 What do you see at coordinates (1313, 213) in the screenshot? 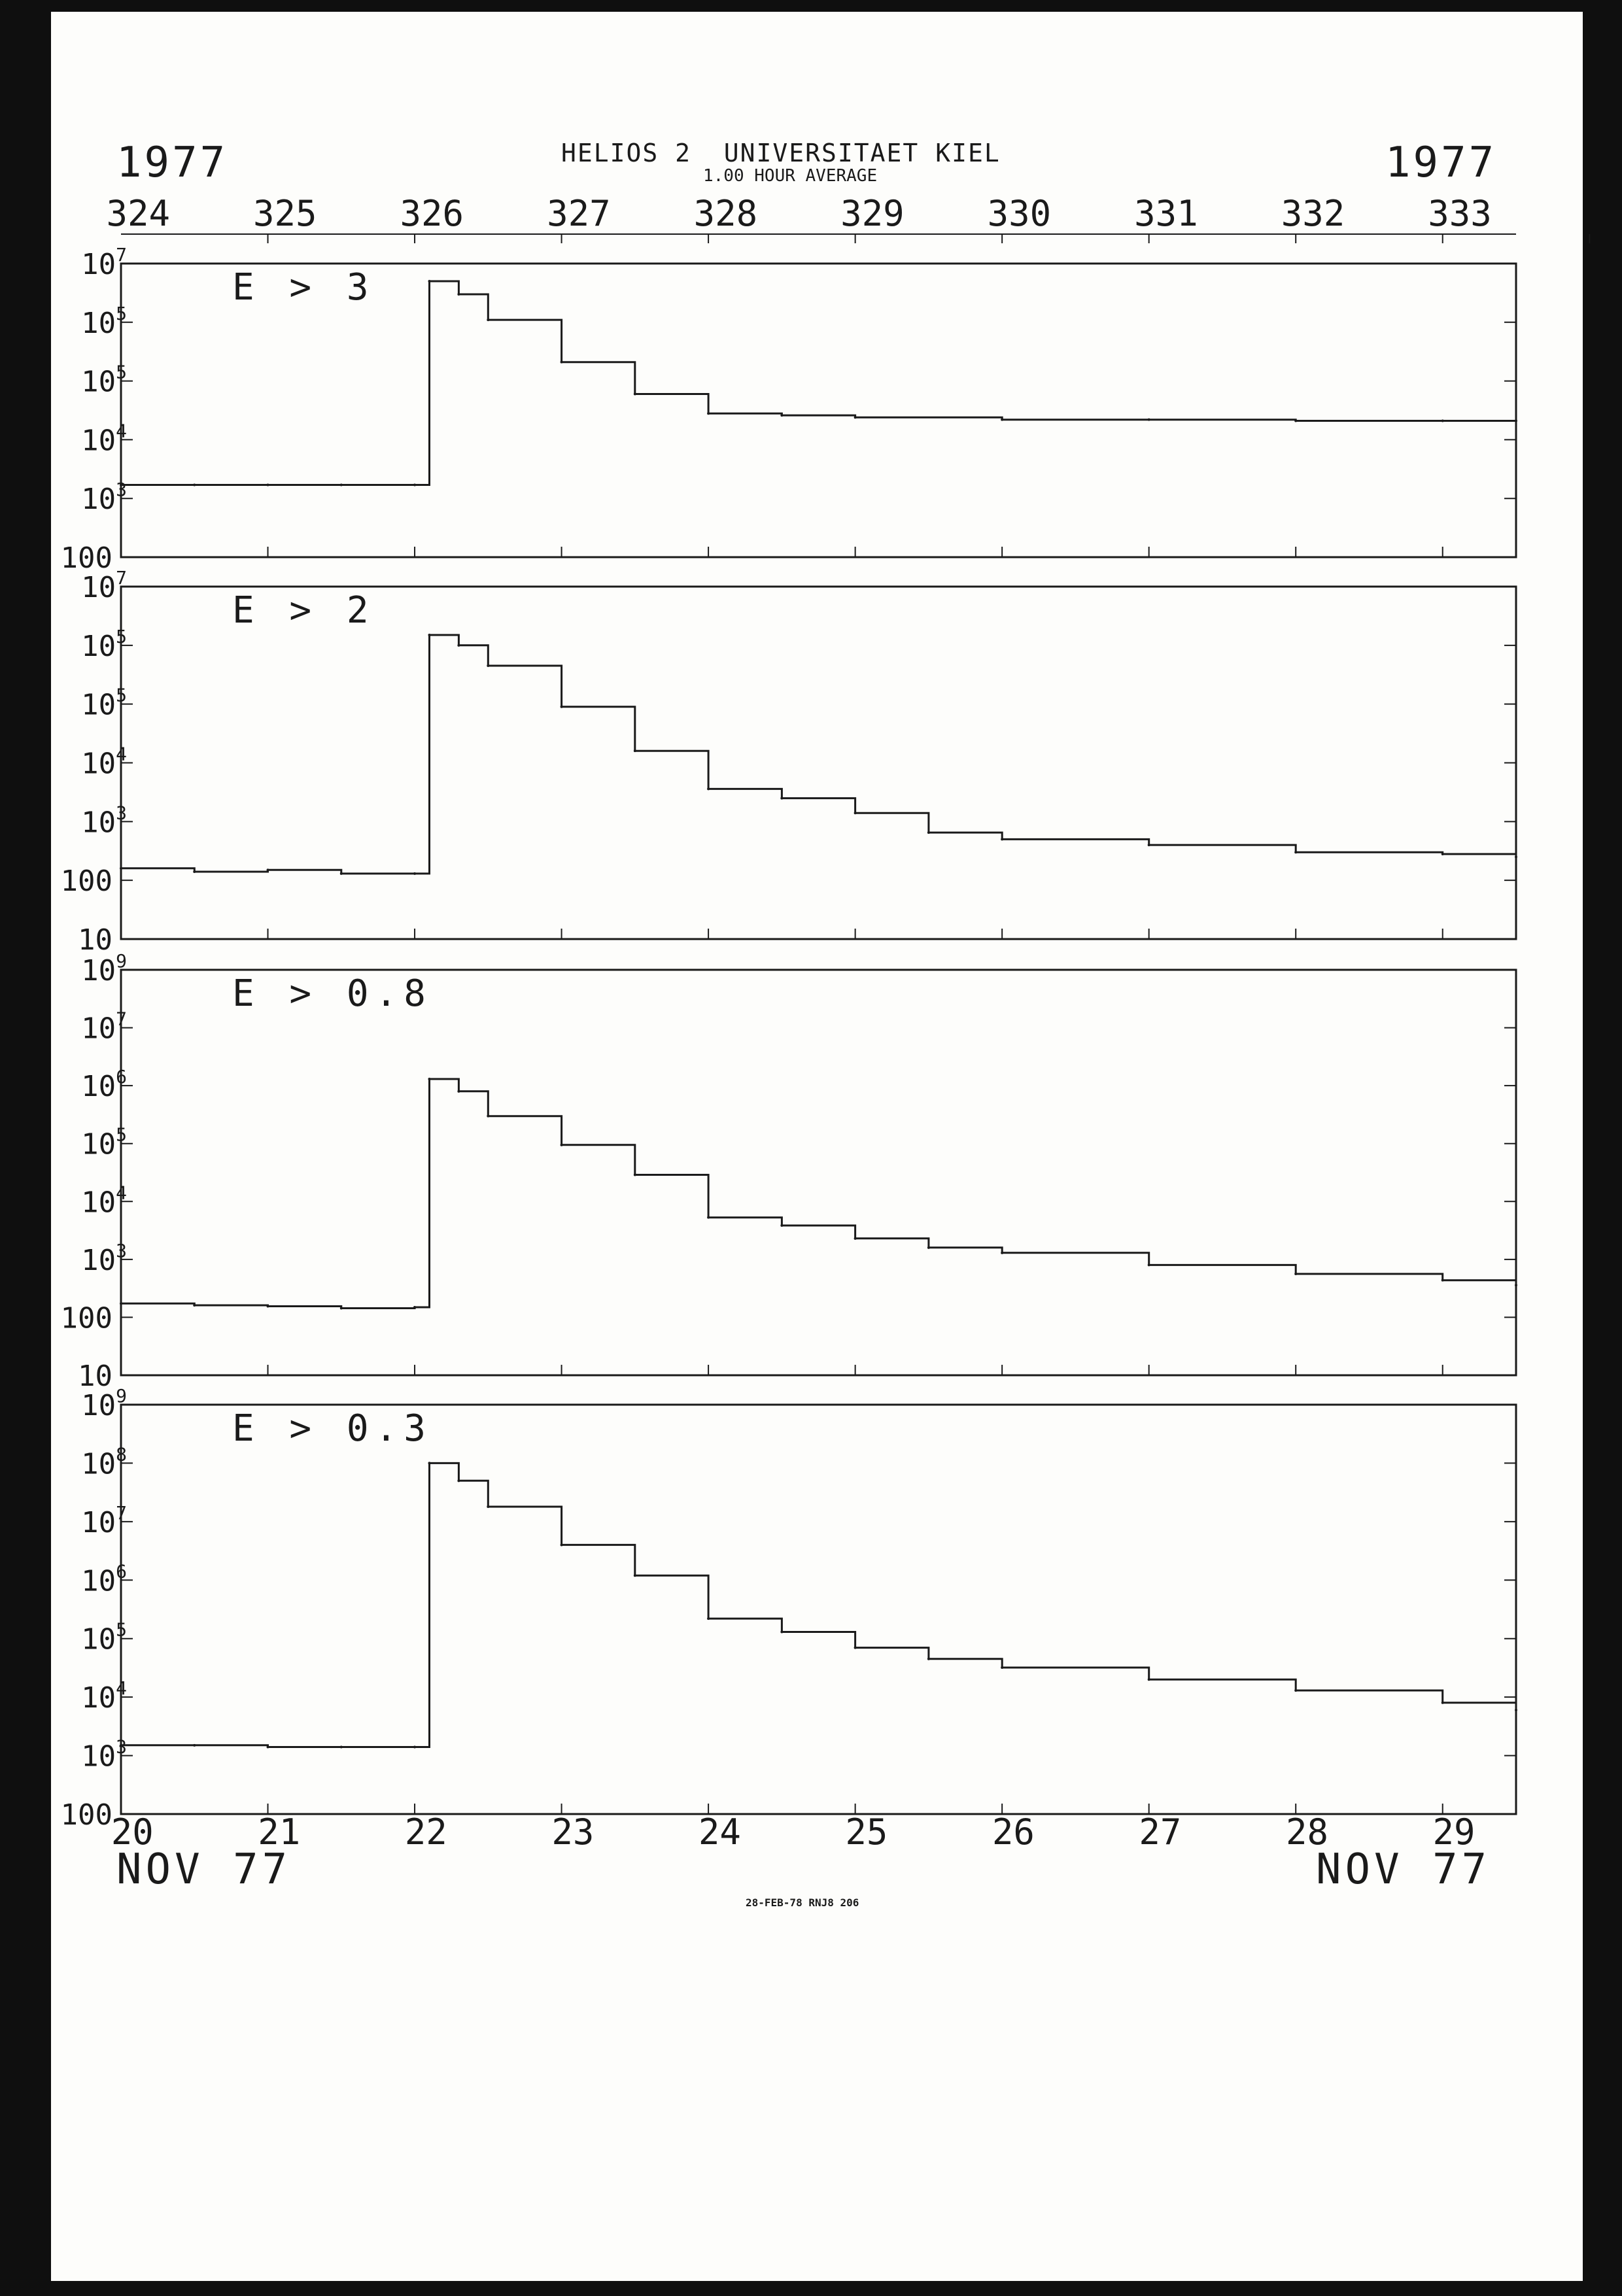
I see `day-of-year-label: 332` at bounding box center [1313, 213].